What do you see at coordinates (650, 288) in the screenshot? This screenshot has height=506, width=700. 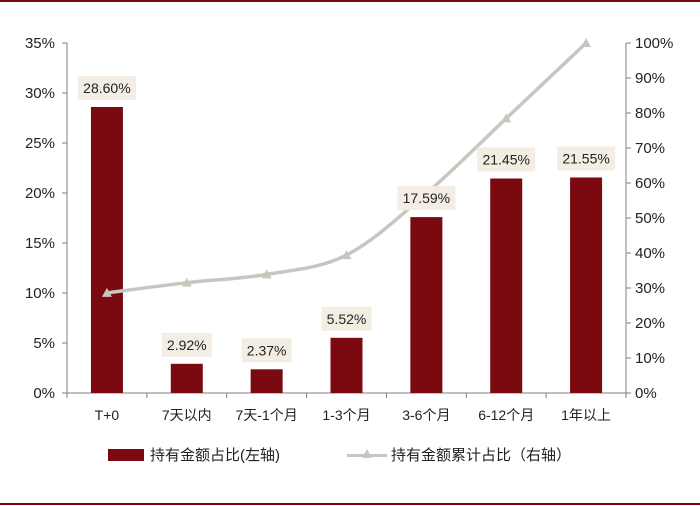 I see `right-tick-label: 30%` at bounding box center [650, 288].